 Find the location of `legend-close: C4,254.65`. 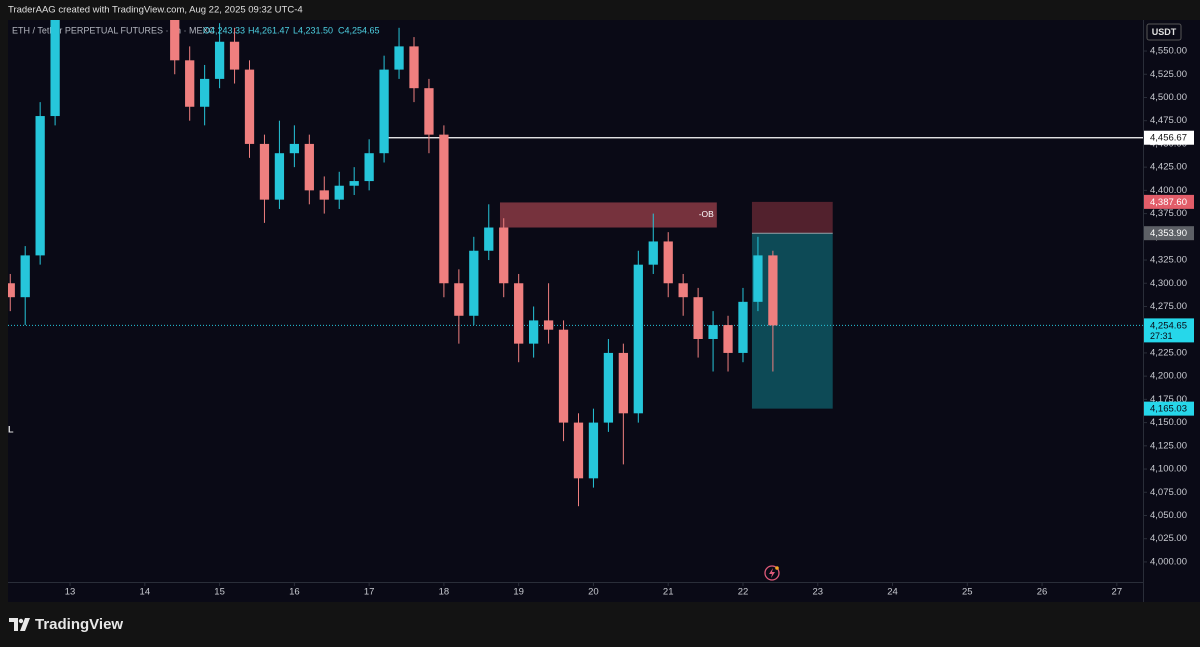

legend-close: C4,254.65 is located at coordinates (359, 30).